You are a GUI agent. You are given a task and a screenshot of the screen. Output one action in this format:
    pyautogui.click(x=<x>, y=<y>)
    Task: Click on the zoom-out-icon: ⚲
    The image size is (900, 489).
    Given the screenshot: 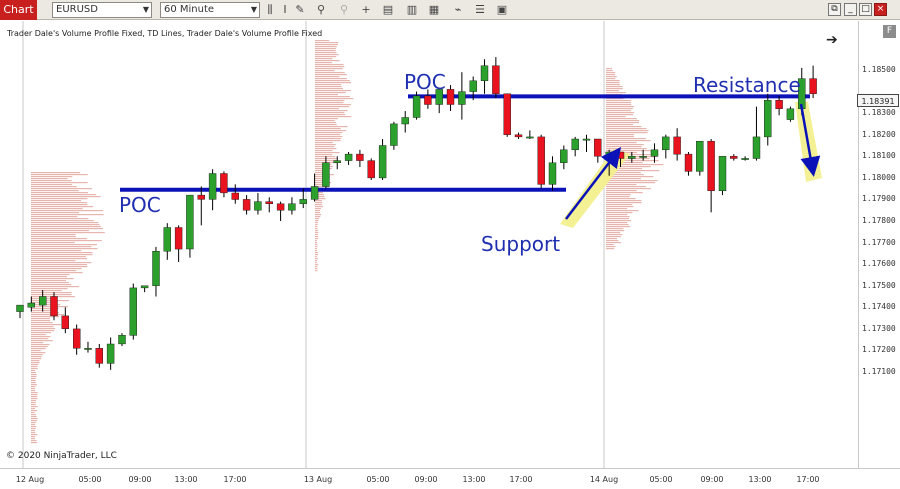 What is the action you would take?
    pyautogui.click(x=344, y=9)
    